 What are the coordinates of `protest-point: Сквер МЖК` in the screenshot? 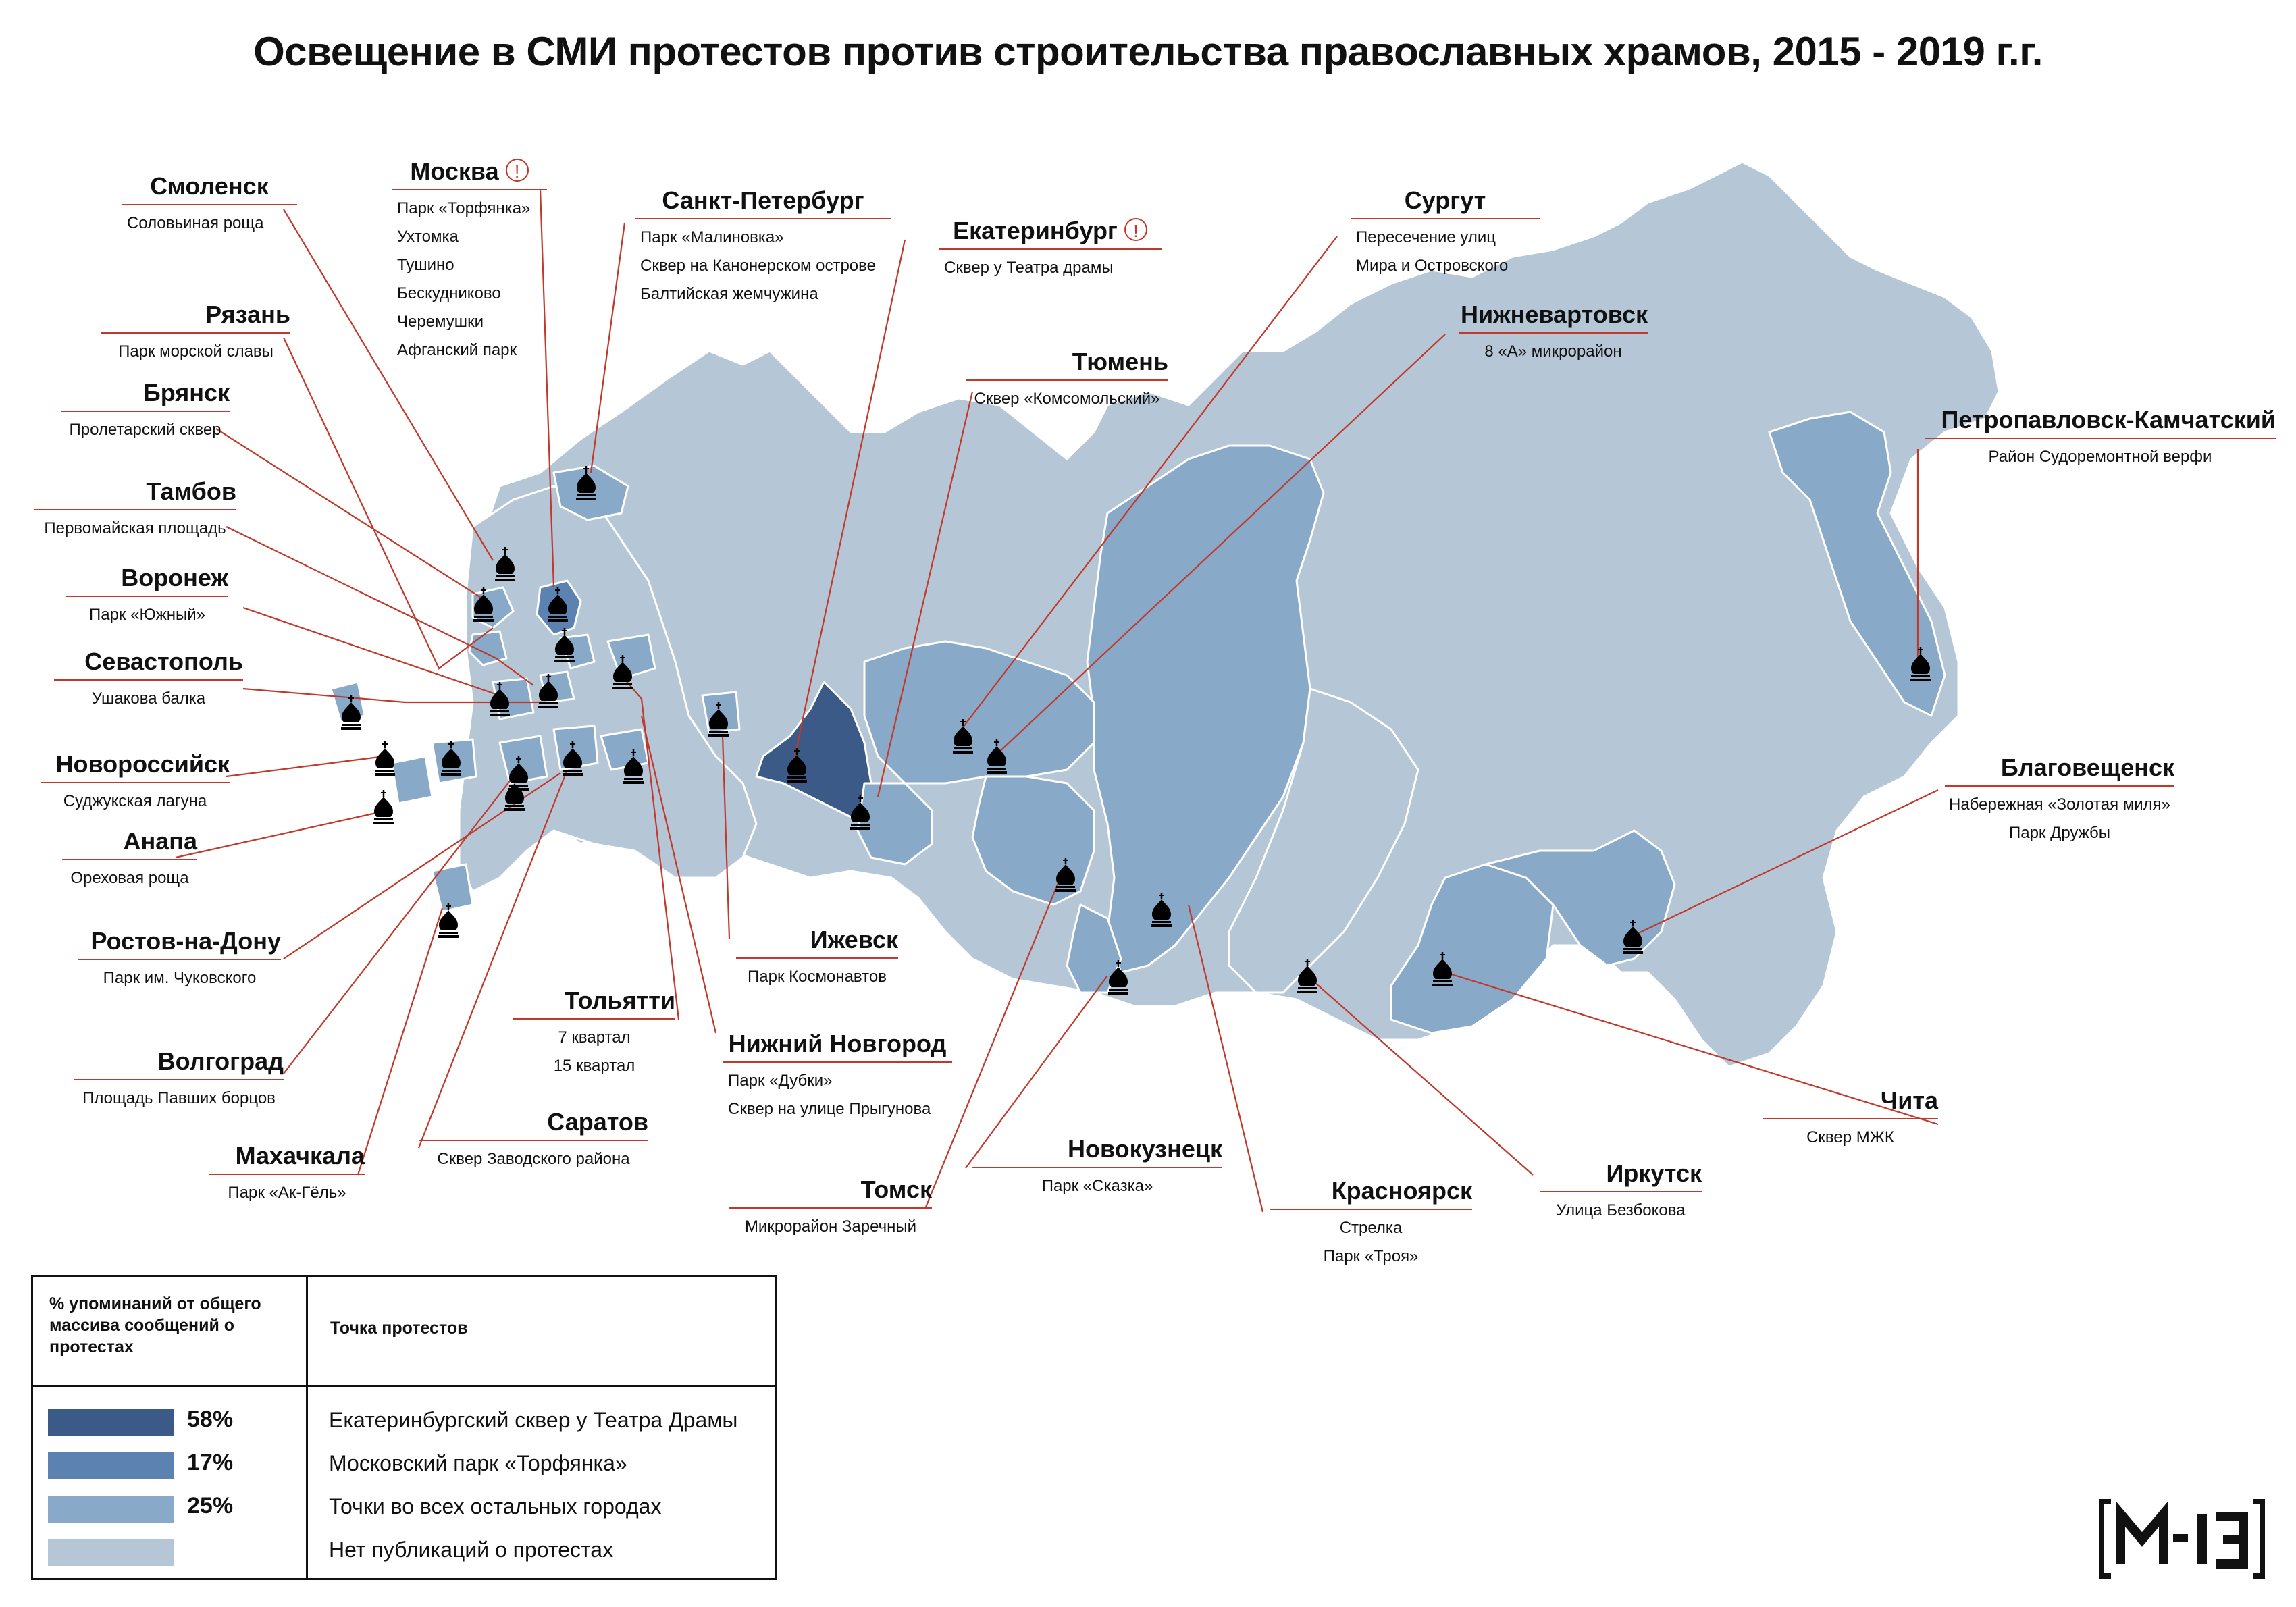 It's located at (1850, 1137).